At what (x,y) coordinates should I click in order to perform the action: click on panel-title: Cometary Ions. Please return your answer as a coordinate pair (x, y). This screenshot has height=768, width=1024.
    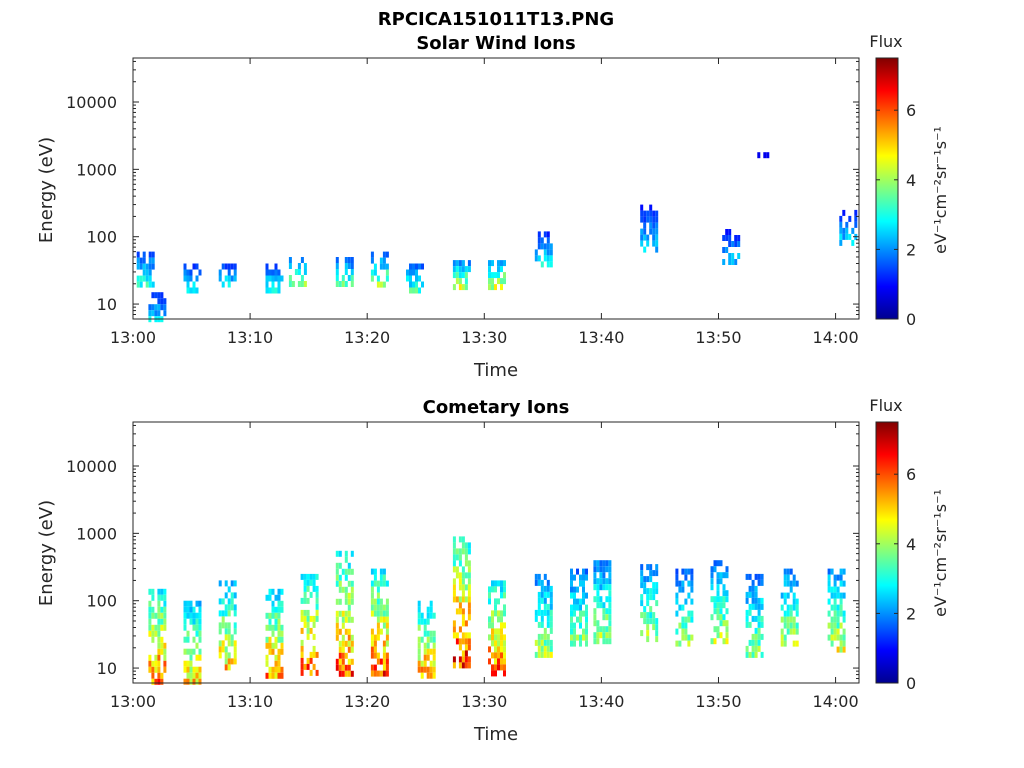
    Looking at the image, I should click on (496, 407).